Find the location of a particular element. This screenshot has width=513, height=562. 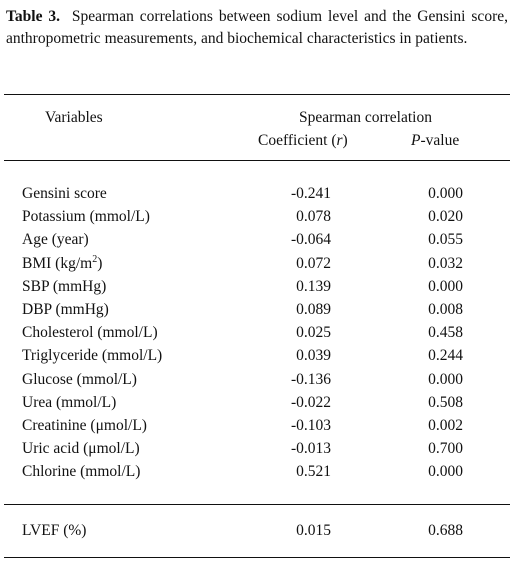

cell-variable-text: DBP (mmHg) is located at coordinates (65, 309).